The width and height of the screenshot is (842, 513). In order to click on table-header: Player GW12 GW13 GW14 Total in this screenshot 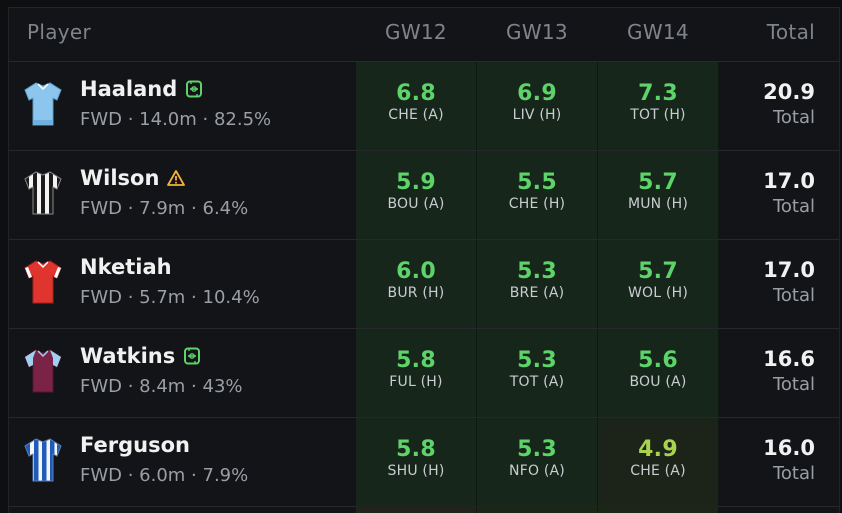, I will do `click(424, 35)`.